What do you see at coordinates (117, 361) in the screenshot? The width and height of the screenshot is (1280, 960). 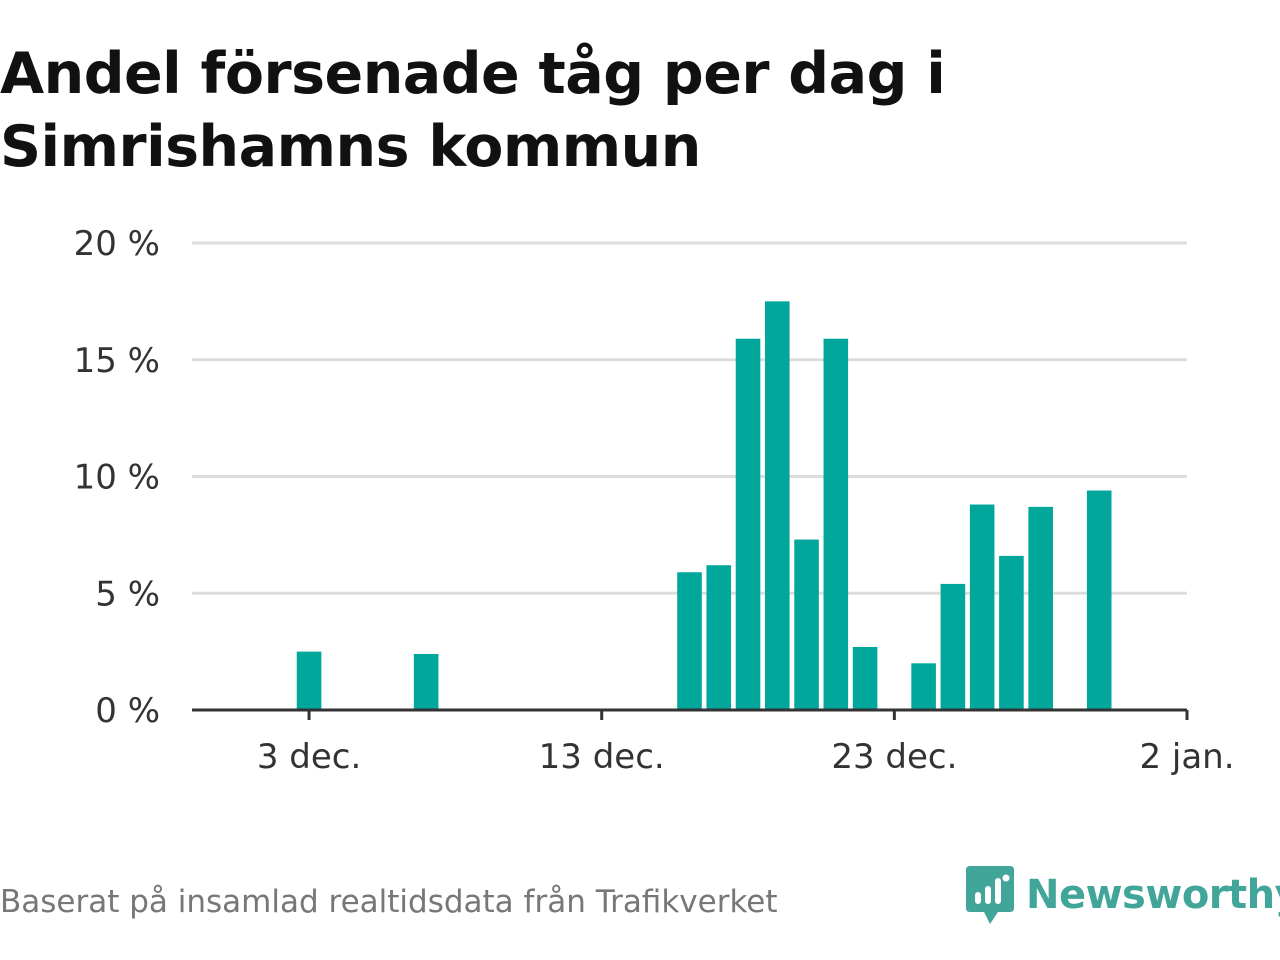 I see `y-tick-label: 15 %` at bounding box center [117, 361].